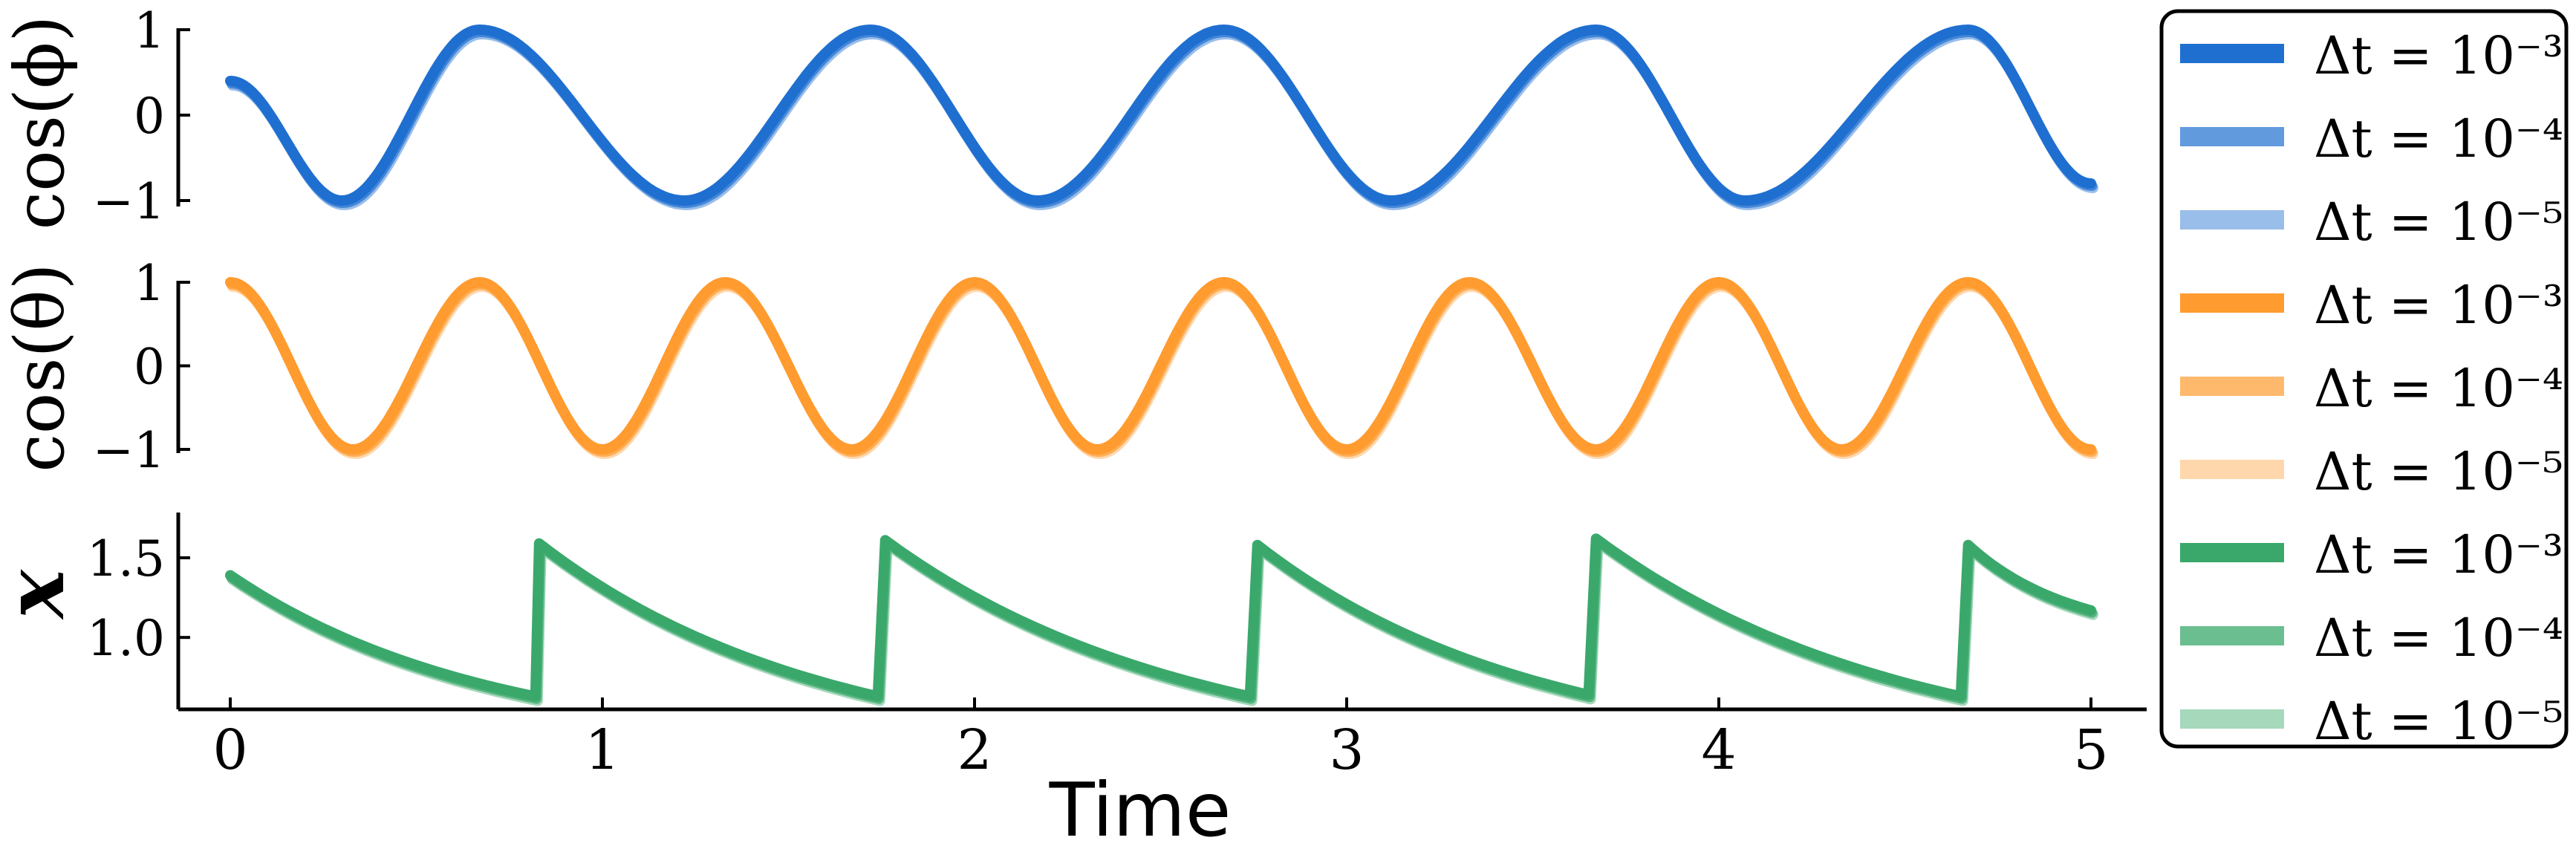 This screenshot has height=849, width=2576. What do you see at coordinates (2438, 55) in the screenshot?
I see `legend-label-cos_phi-0: Δt = 10⁻³` at bounding box center [2438, 55].